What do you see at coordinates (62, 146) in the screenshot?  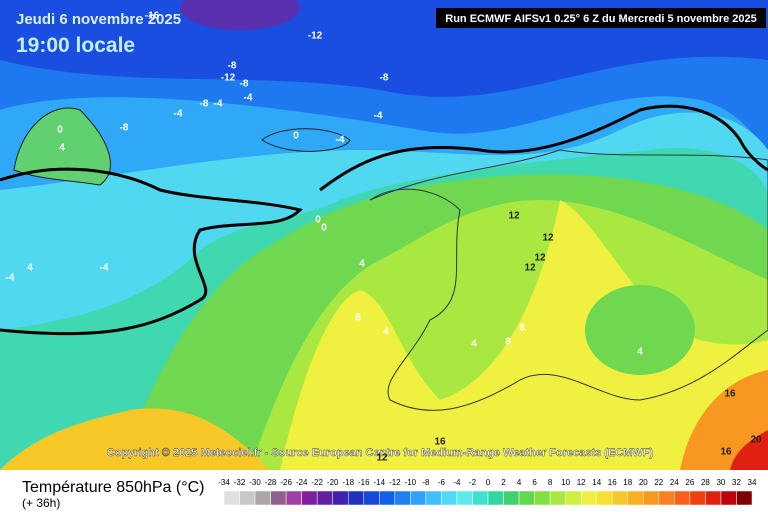 I see `greenland` at bounding box center [62, 146].